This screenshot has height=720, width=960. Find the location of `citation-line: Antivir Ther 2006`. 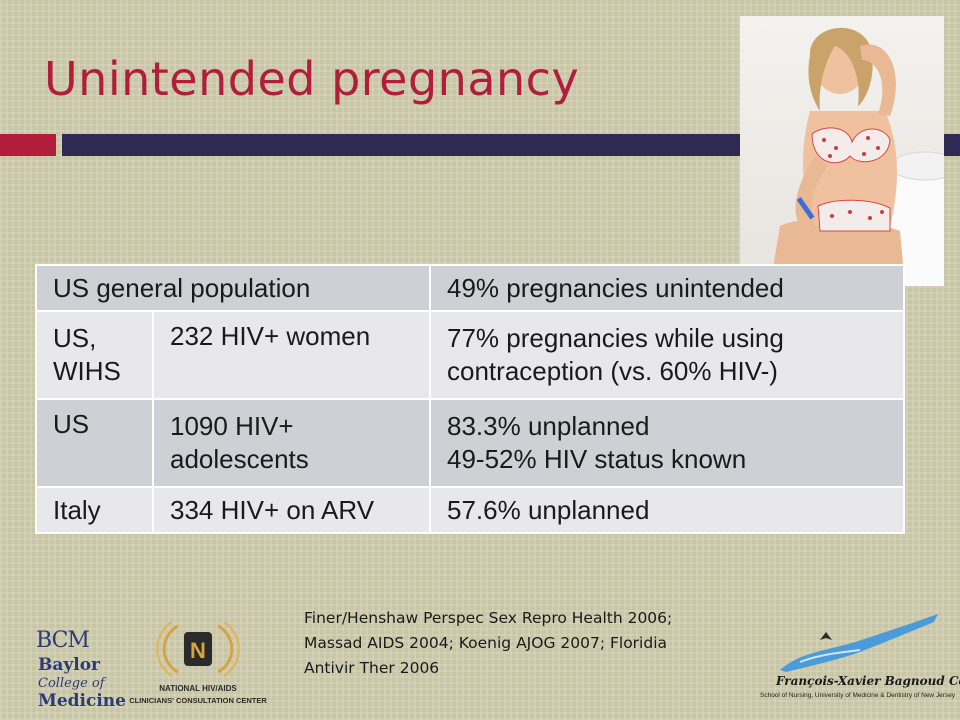

citation-line: Antivir Ther 2006 is located at coordinates (372, 668).